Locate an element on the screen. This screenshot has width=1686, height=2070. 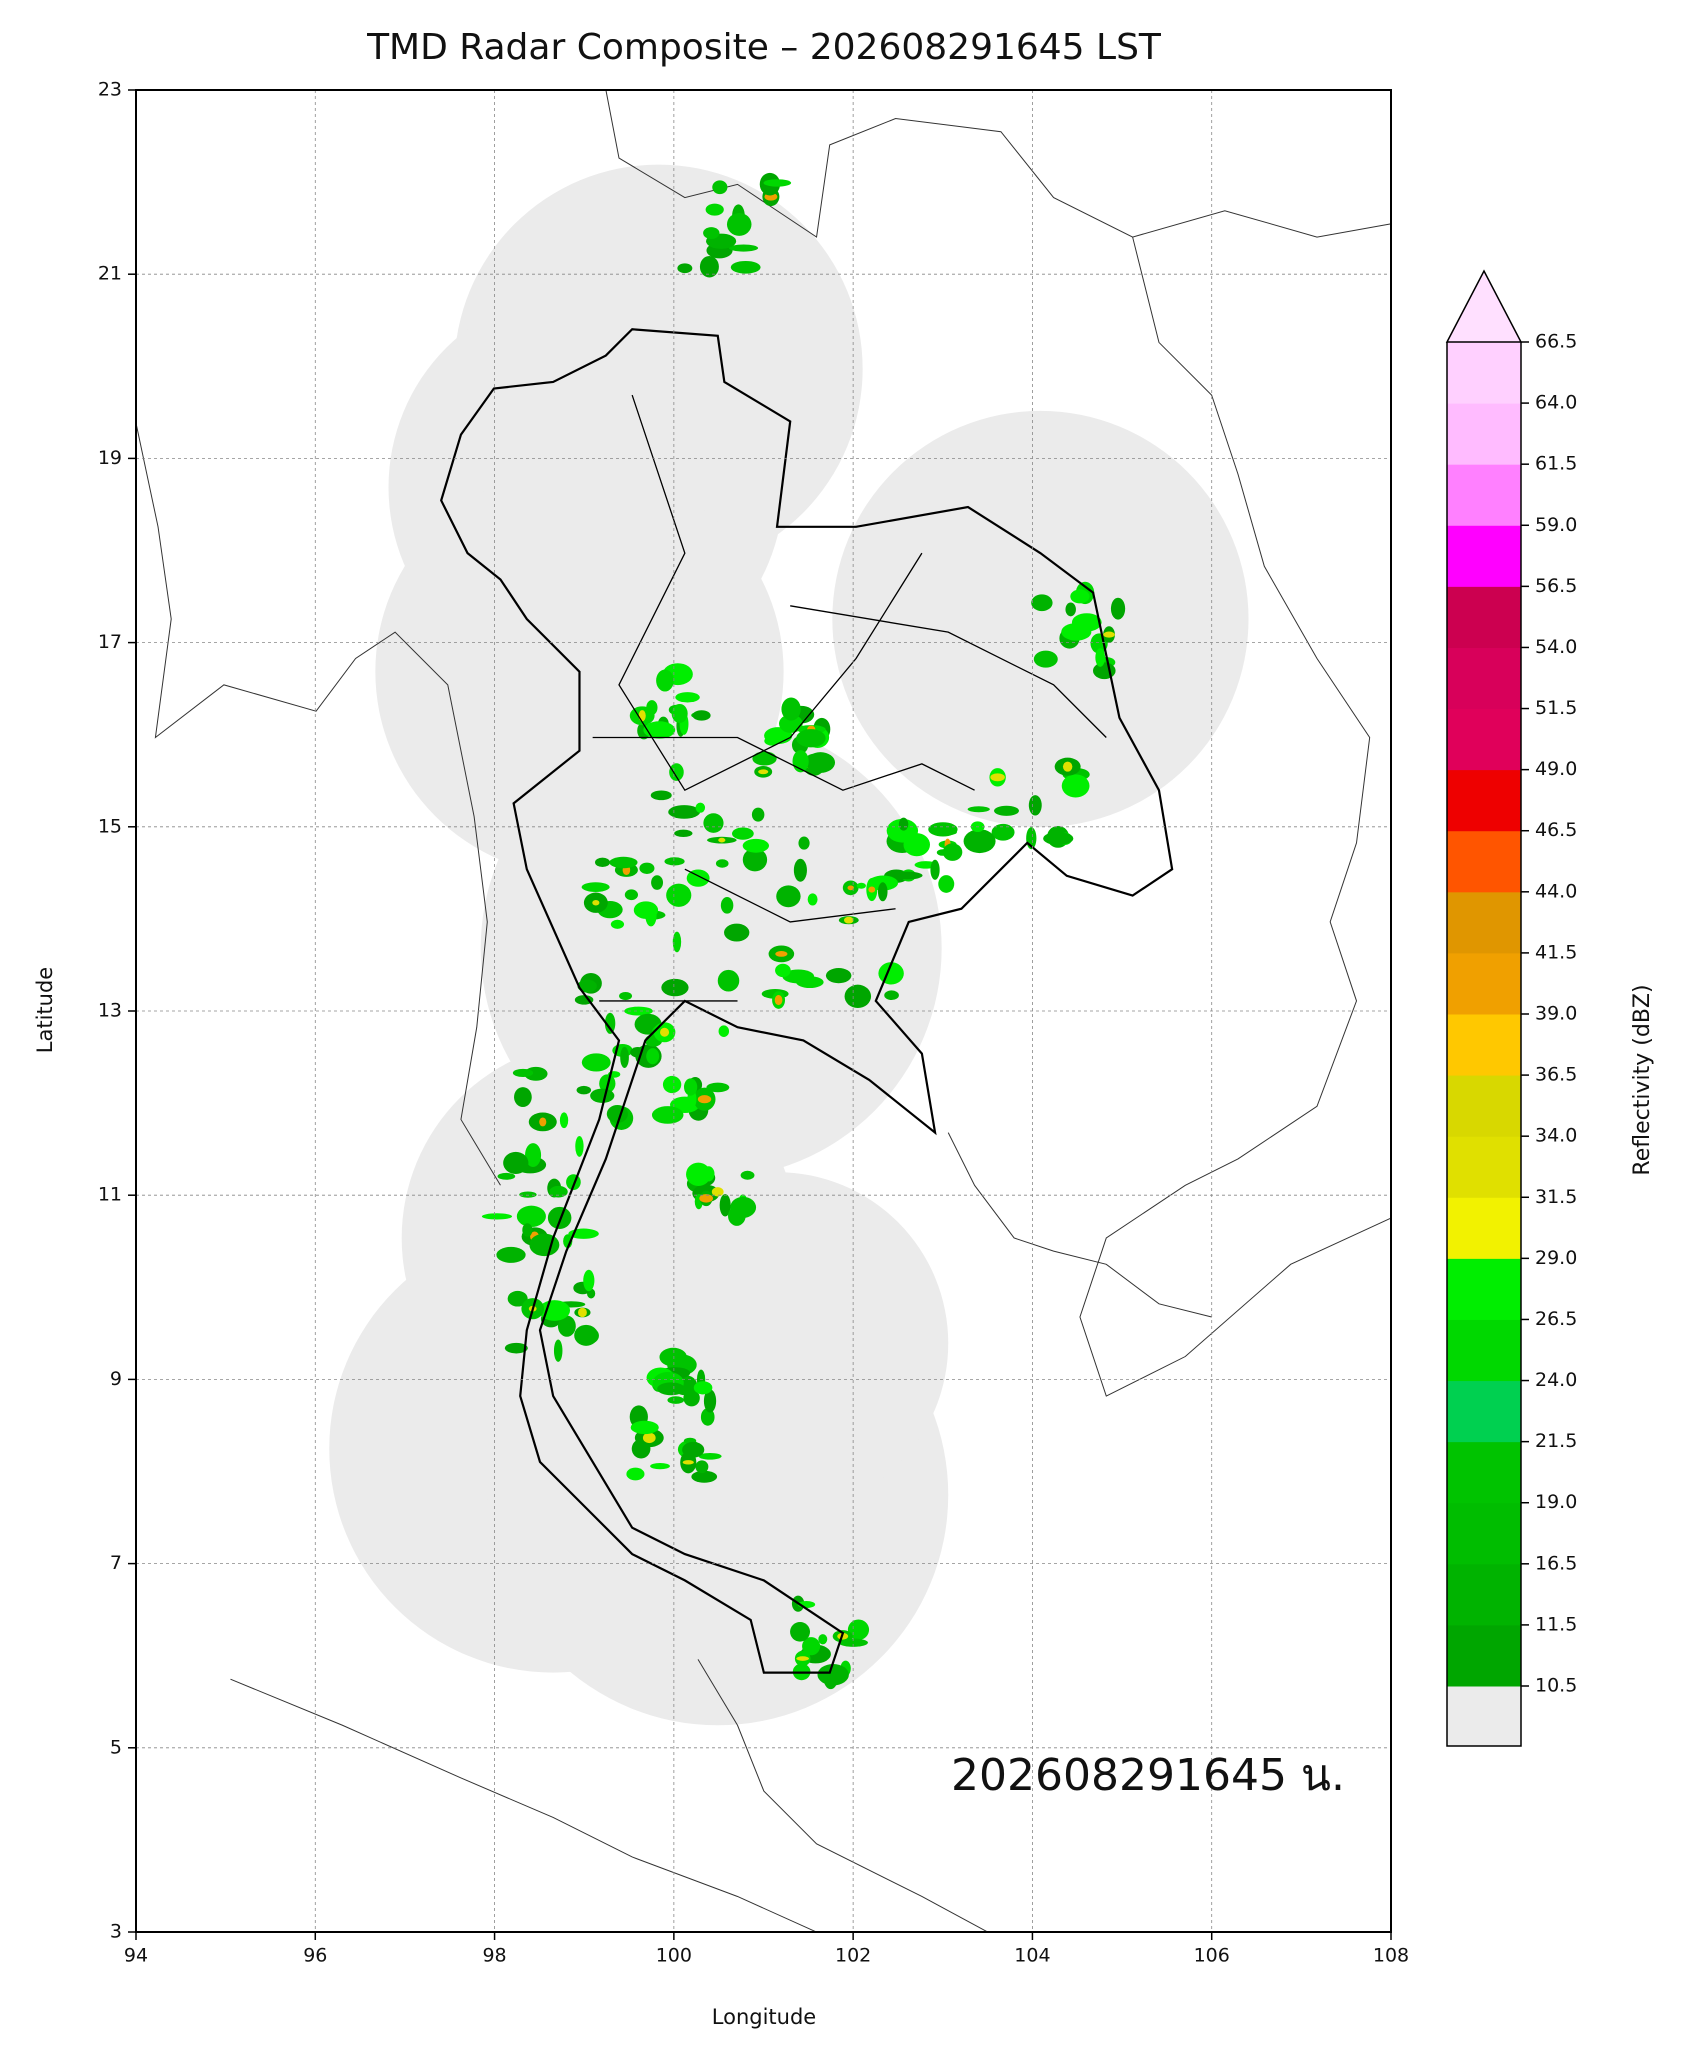
colorbar-tick-label: 26.5 is located at coordinates (1556, 1319).